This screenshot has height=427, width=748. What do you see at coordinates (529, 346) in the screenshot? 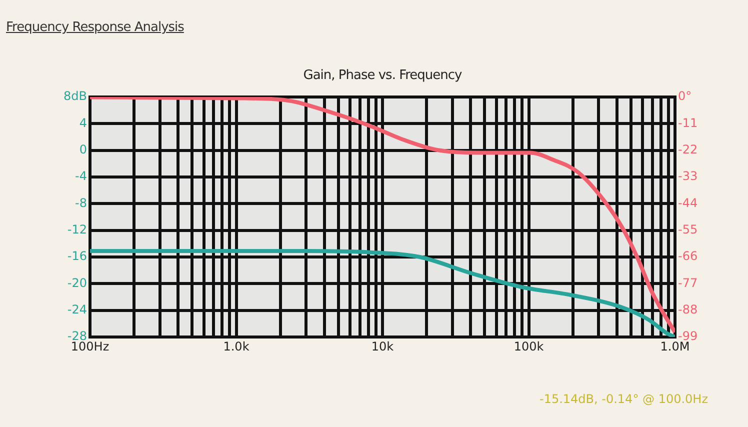
I see `x-tick-label: 100k` at bounding box center [529, 346].